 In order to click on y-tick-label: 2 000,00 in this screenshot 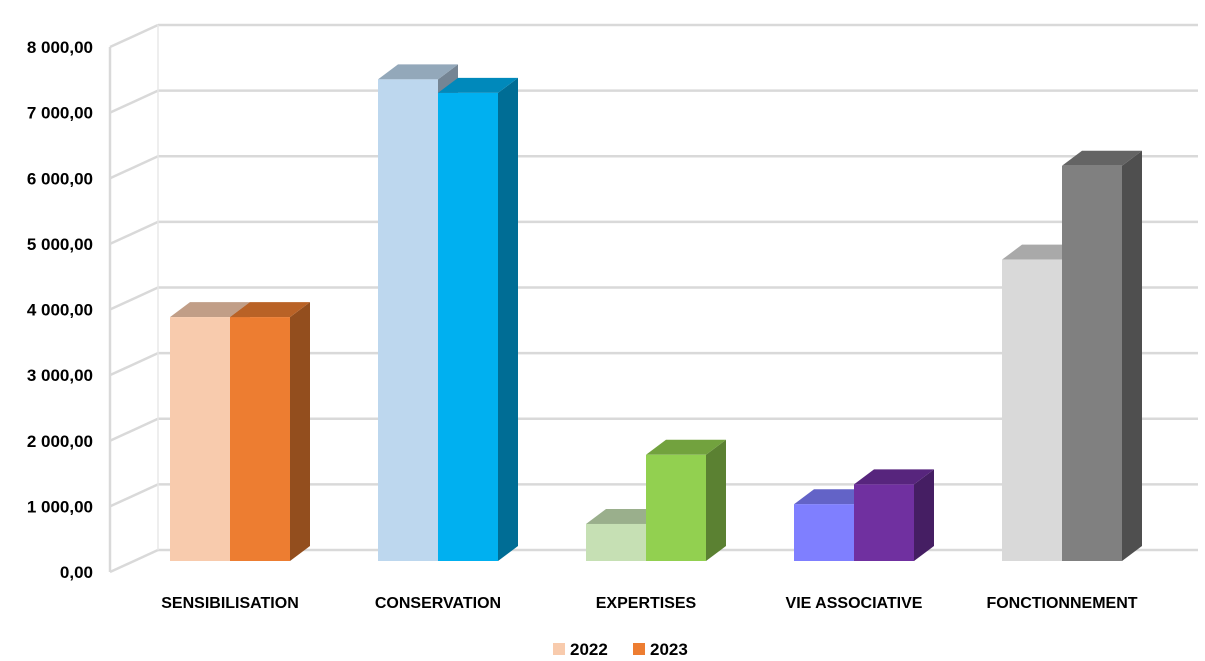, I will do `click(60, 441)`.